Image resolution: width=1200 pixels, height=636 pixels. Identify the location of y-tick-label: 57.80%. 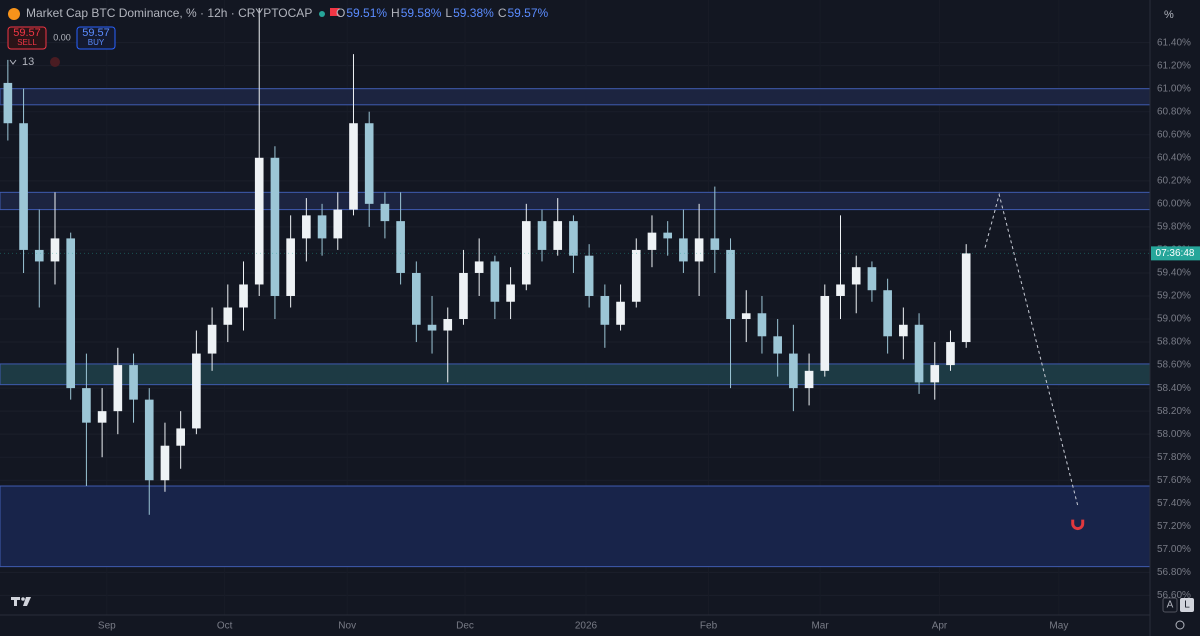
(1174, 457).